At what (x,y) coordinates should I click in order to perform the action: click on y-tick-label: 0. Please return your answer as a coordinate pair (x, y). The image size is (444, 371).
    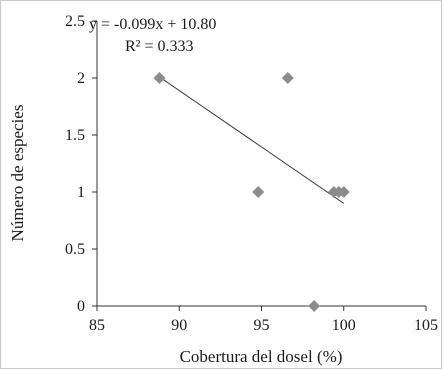
    Looking at the image, I should click on (81, 306).